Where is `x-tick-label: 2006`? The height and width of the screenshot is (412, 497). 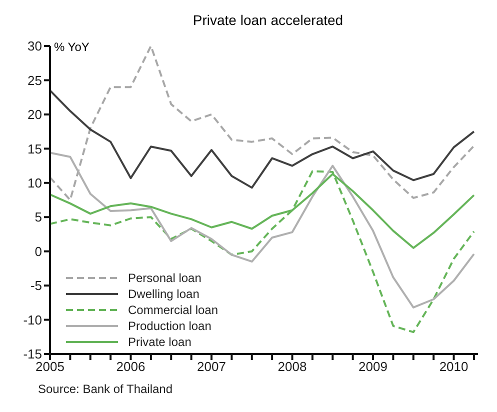
x-tick-label: 2006 is located at coordinates (131, 366).